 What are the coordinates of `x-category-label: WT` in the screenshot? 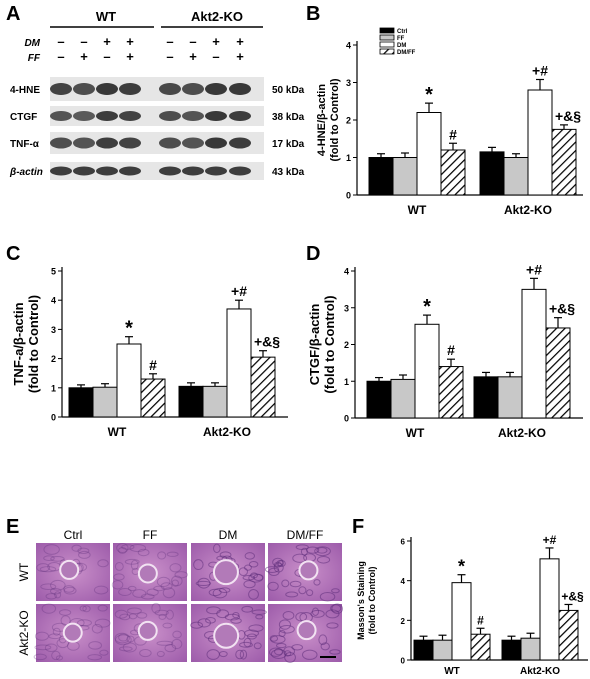 It's located at (415, 433).